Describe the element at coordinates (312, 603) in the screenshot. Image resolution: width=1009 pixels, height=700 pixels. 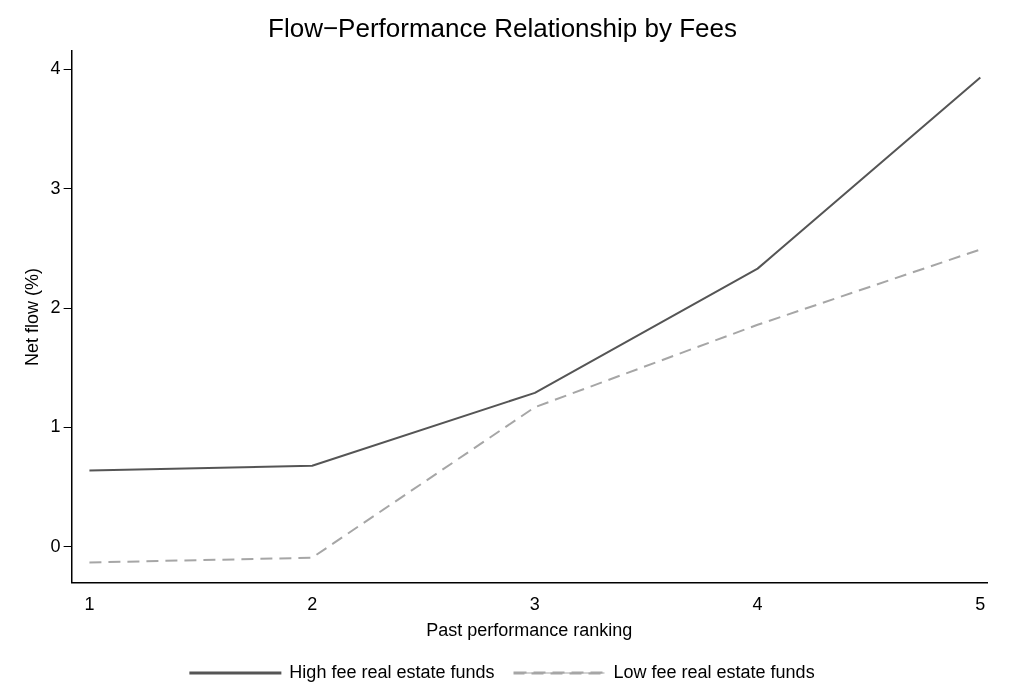
I see `x-tick-label: 2` at that location.